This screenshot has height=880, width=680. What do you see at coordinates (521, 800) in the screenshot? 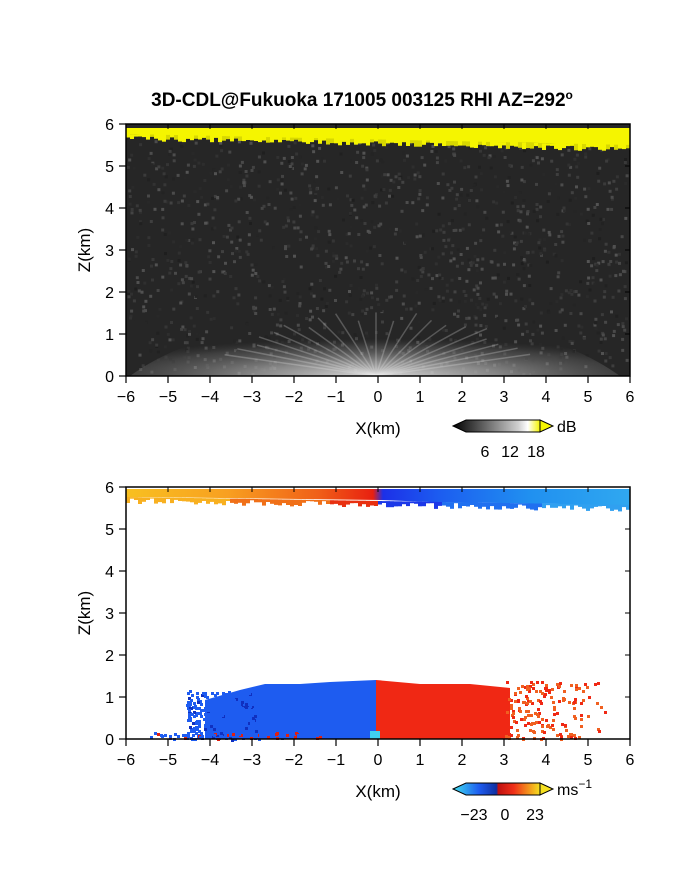
I see `colorbar: ms−1 −23 0 23` at bounding box center [521, 800].